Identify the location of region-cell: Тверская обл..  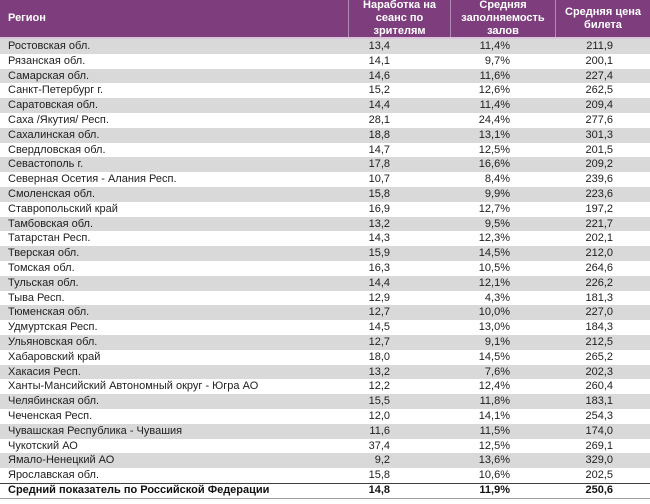
(44, 253).